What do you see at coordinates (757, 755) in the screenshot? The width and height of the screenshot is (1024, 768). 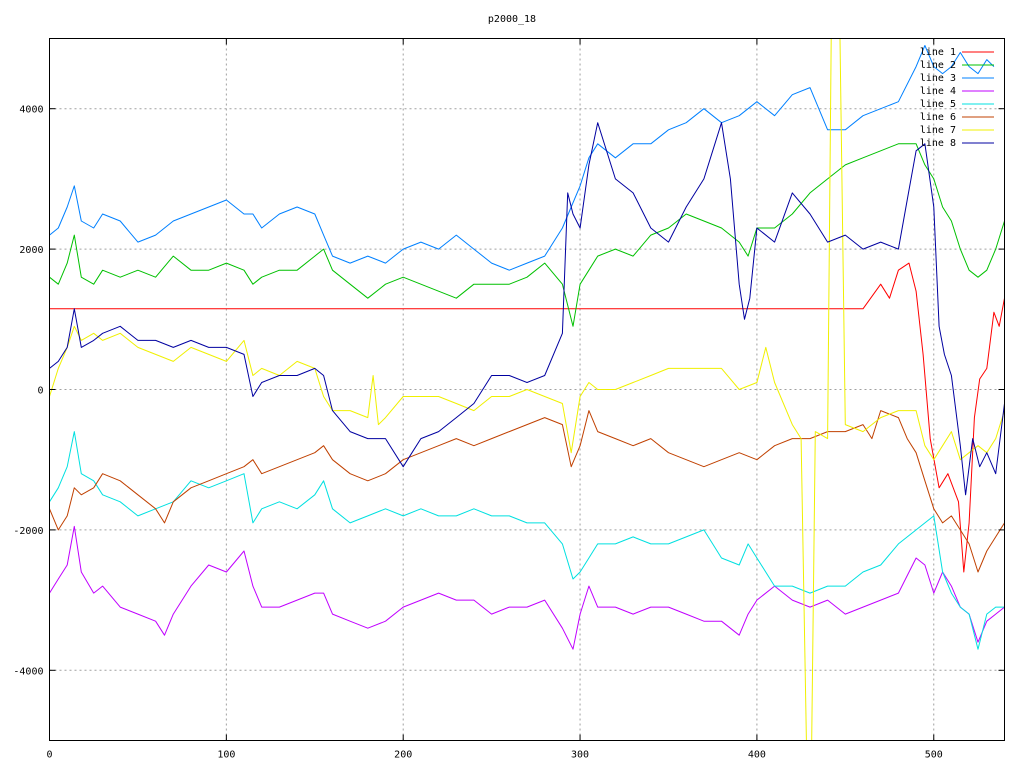 I see `x-tick-label: 400` at bounding box center [757, 755].